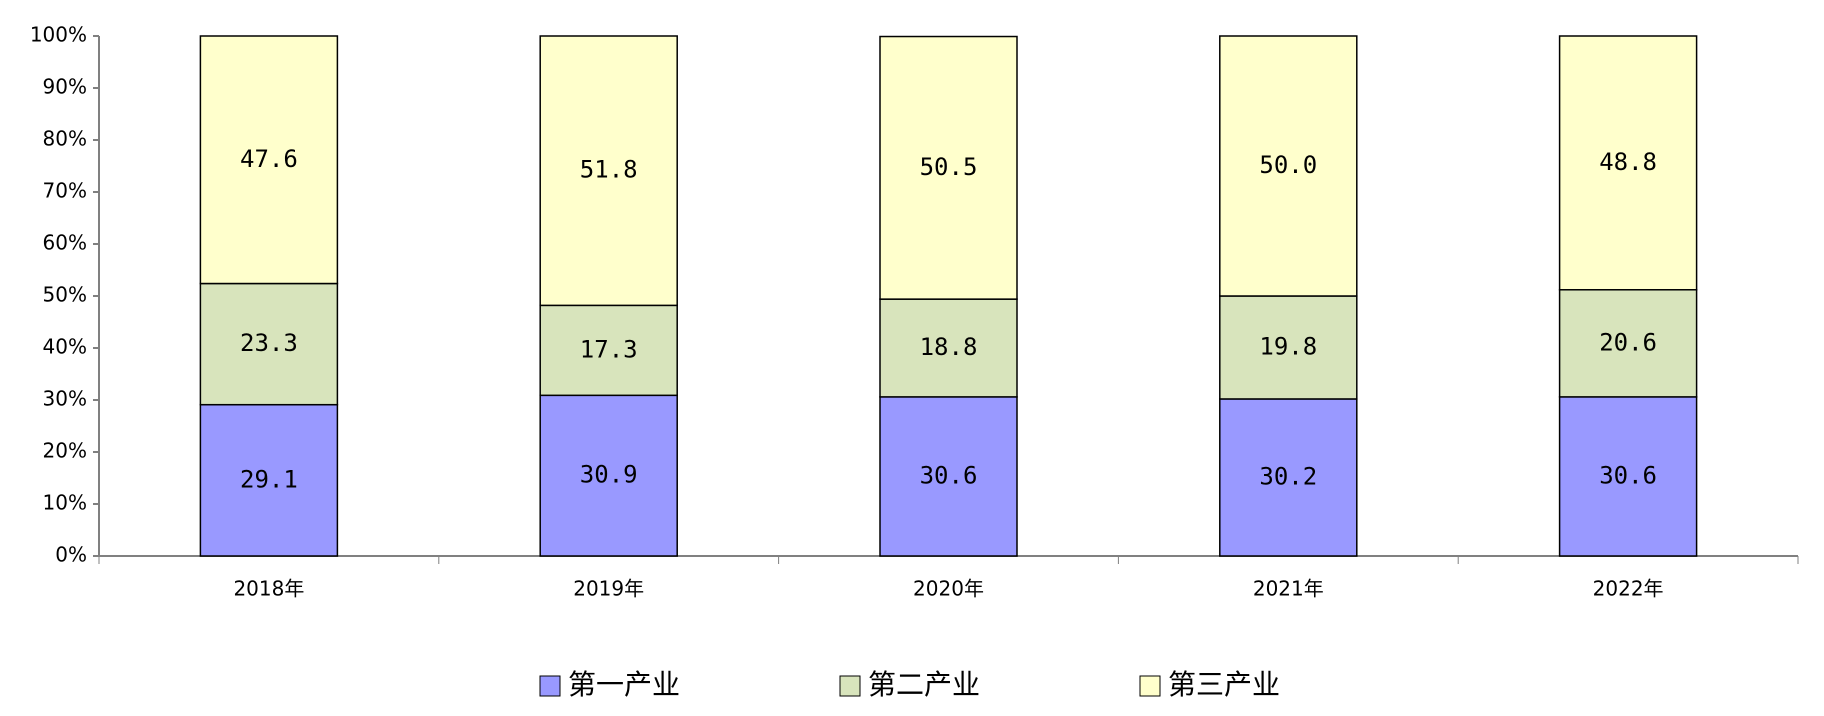 The image size is (1824, 716). I want to click on y-tick-label: 80%, so click(65, 139).